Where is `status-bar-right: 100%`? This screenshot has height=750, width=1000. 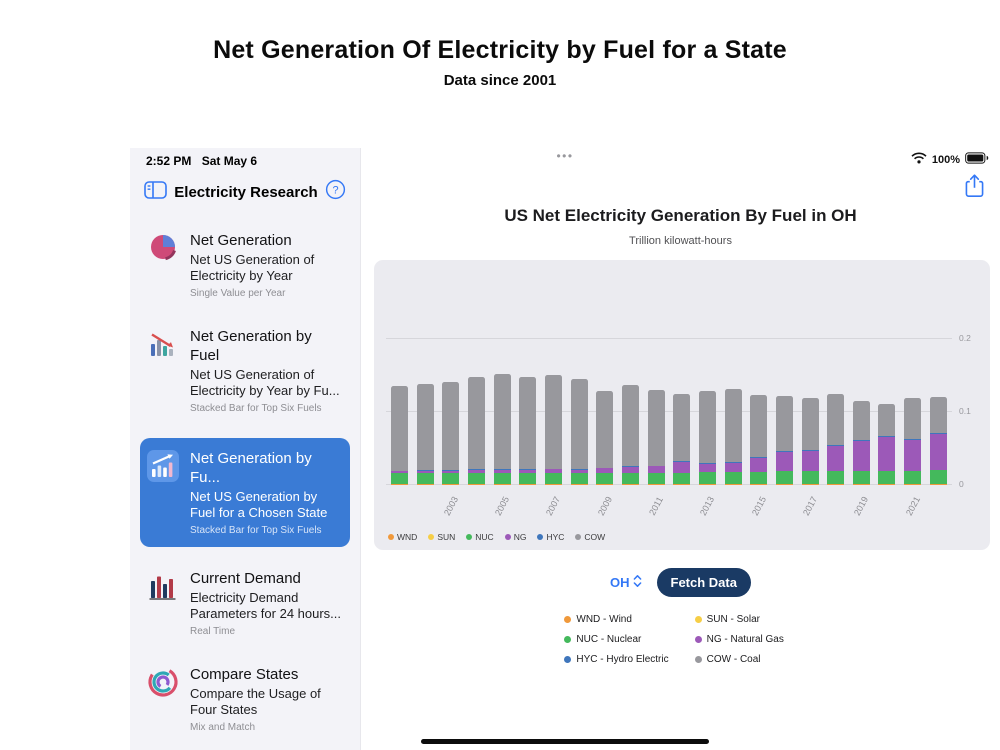
status-bar-right: 100% is located at coordinates (950, 159).